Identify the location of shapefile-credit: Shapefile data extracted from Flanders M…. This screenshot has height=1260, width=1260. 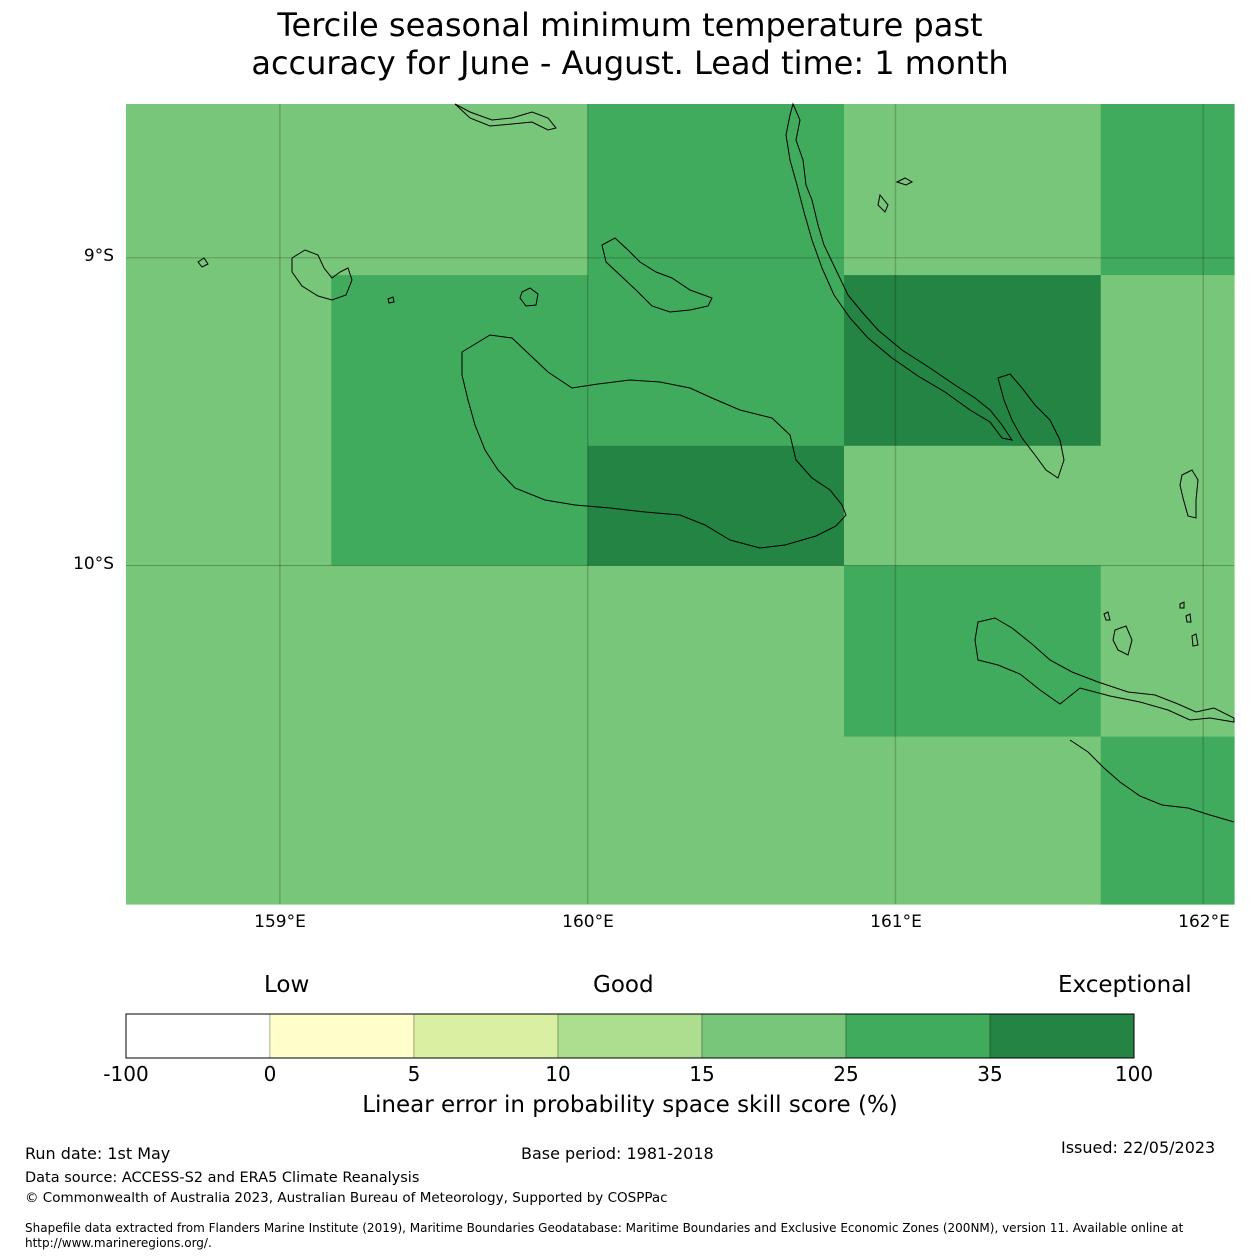
(604, 1235).